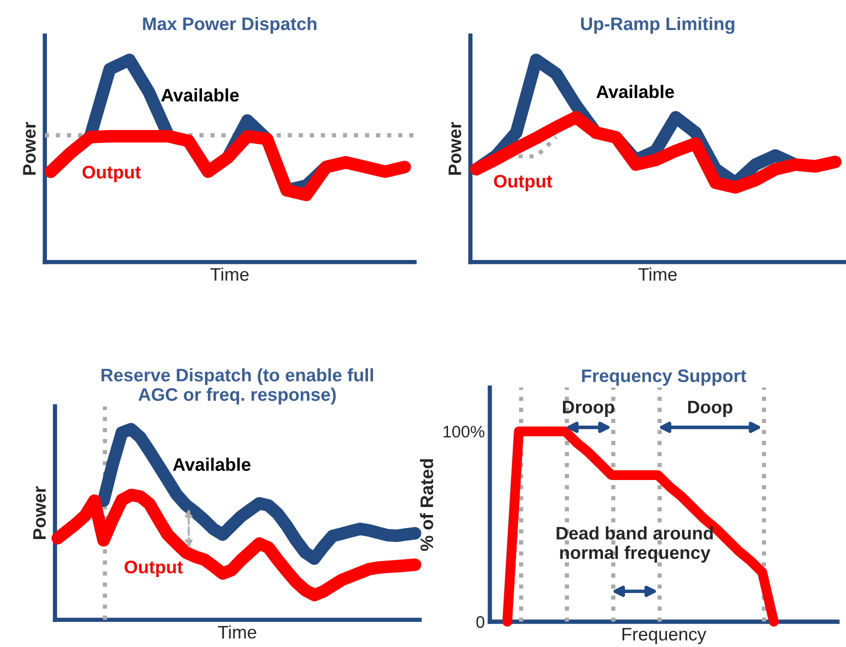 The height and width of the screenshot is (647, 846). Describe the element at coordinates (664, 377) in the screenshot. I see `chart-title: Frequency Support` at that location.